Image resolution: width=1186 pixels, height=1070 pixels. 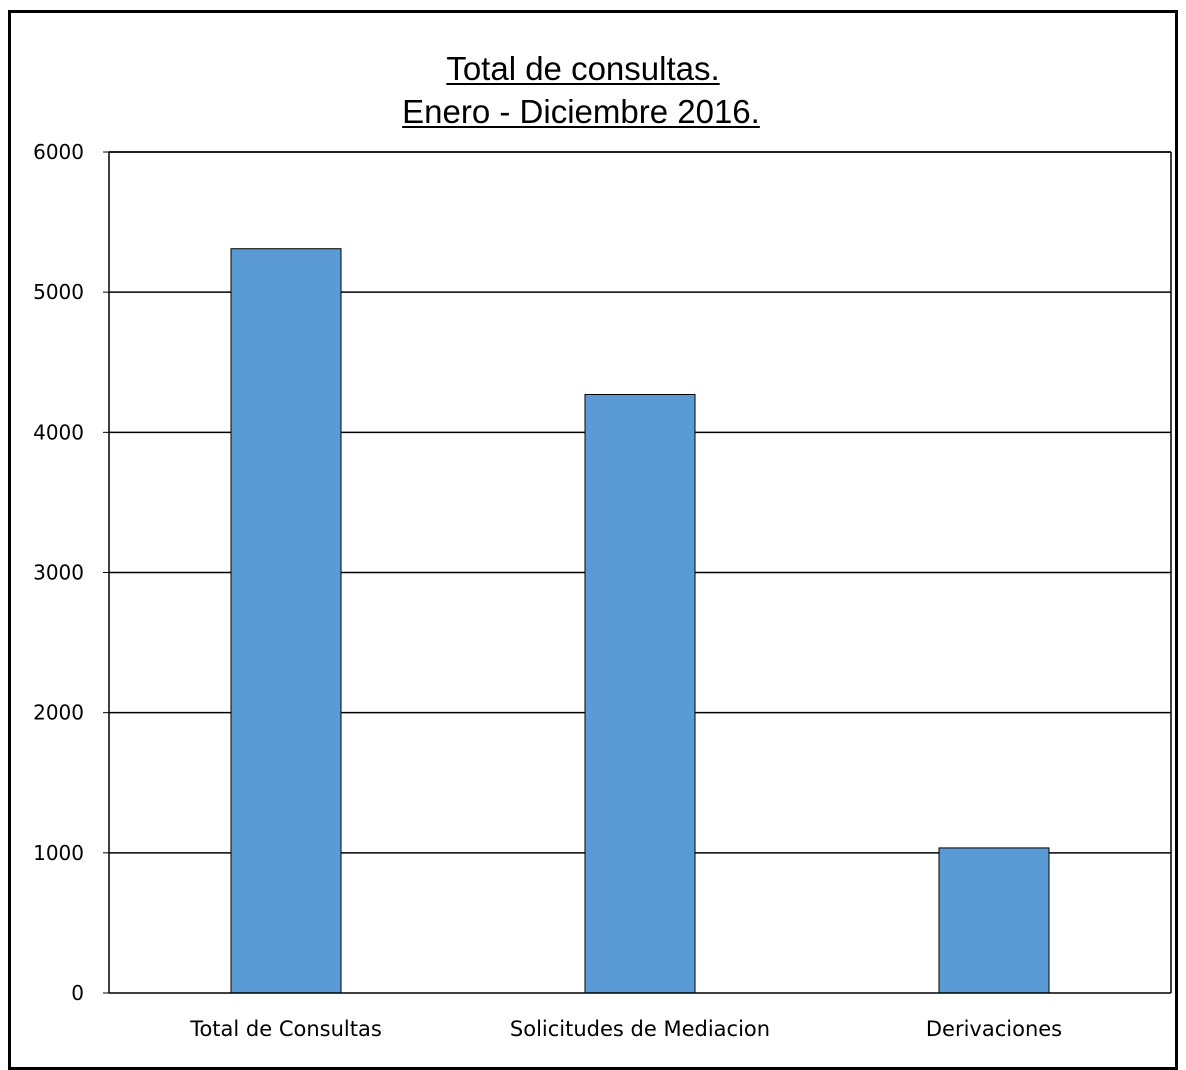 I want to click on y-tick-label-6000: 6000, so click(x=58, y=152).